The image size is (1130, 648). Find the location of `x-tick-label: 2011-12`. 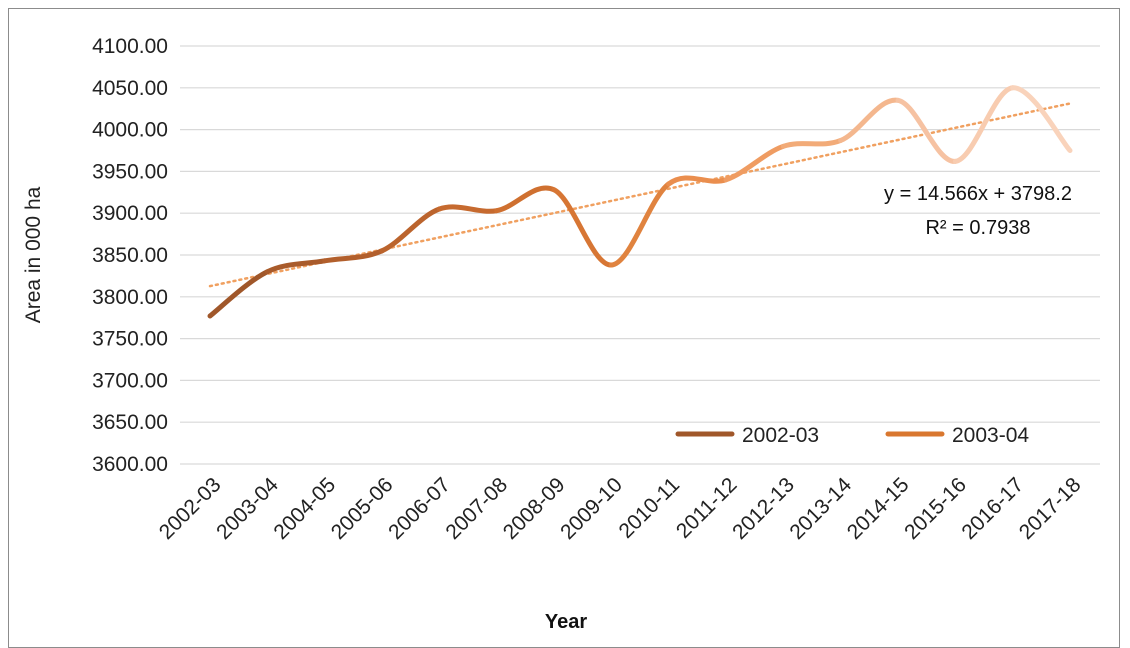

x-tick-label: 2011-12 is located at coordinates (707, 508).